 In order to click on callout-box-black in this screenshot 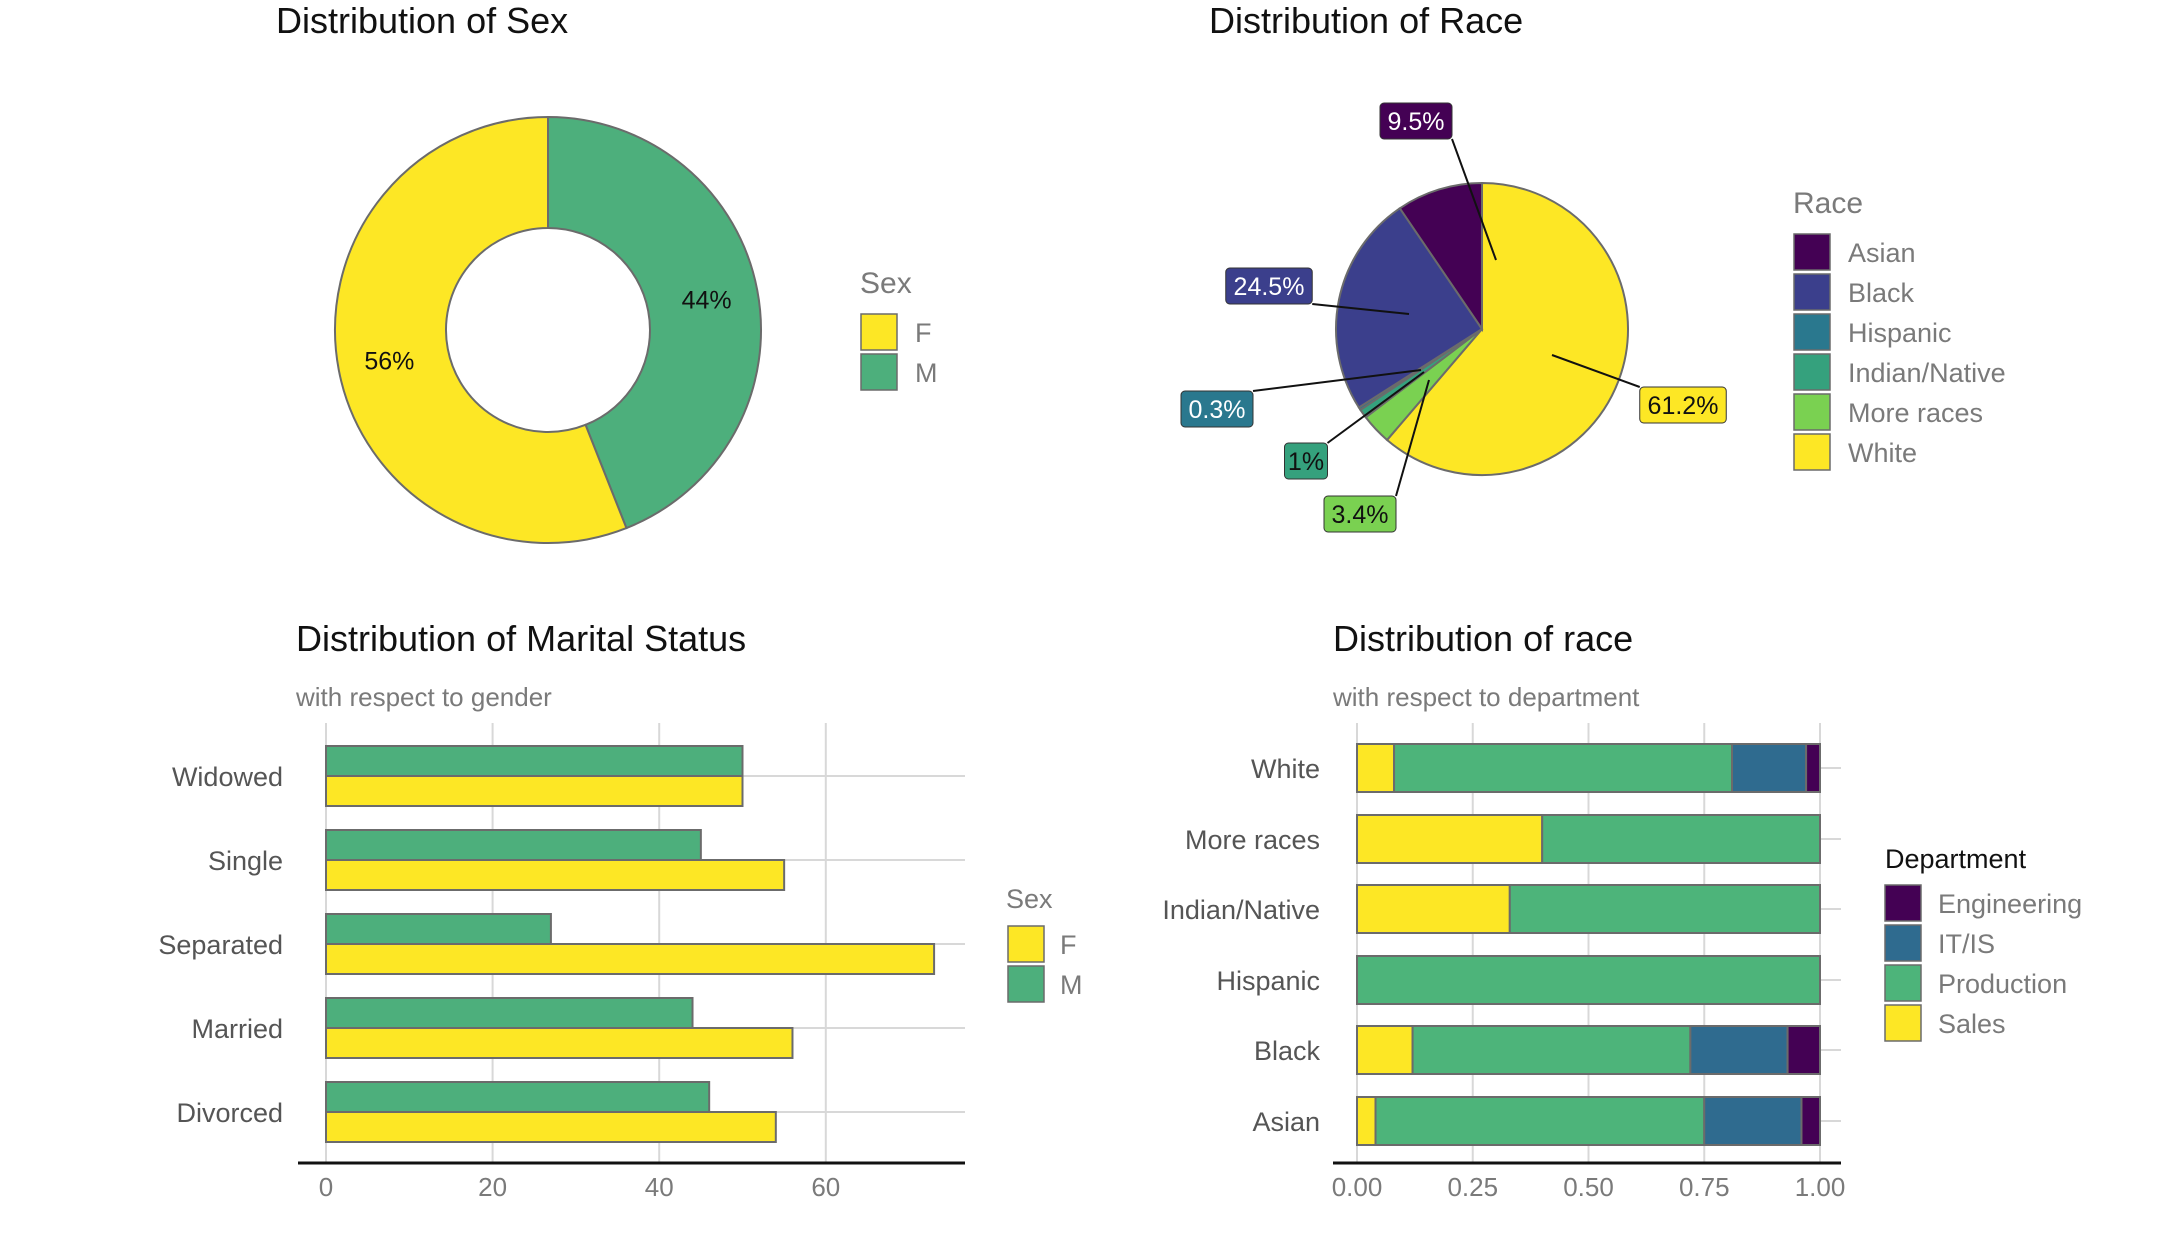, I will do `click(1269, 286)`.